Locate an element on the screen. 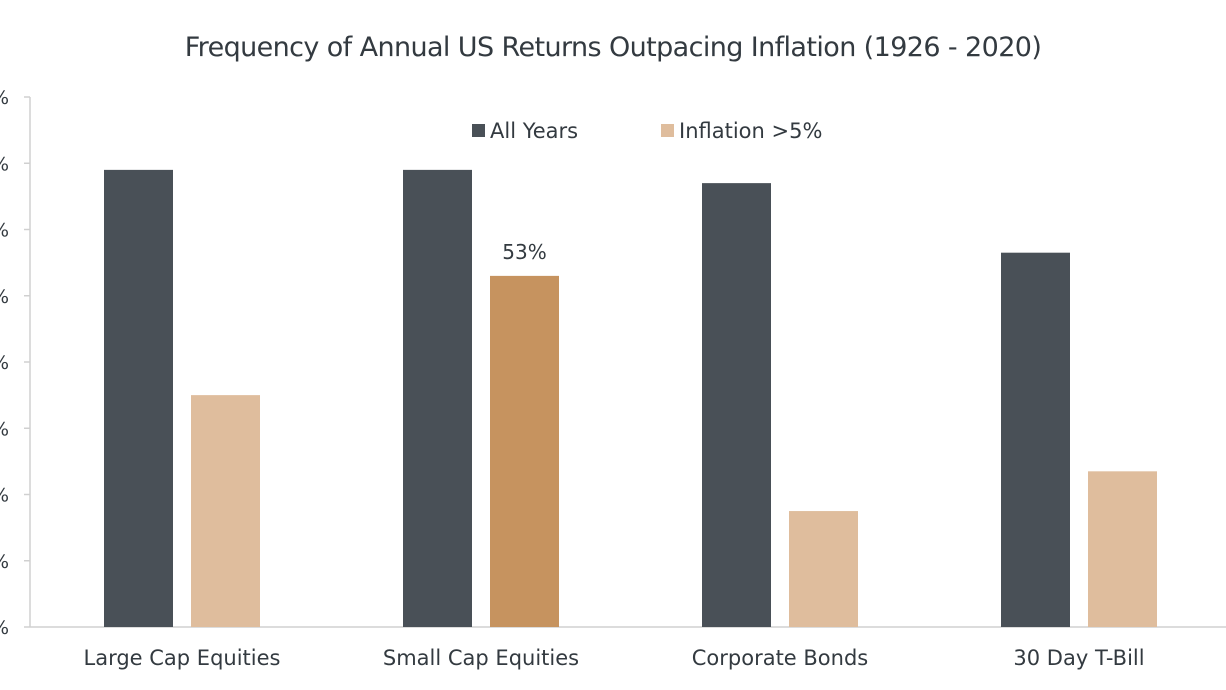 The image size is (1226, 690). x-category-label: Large Cap Equities is located at coordinates (182, 658).